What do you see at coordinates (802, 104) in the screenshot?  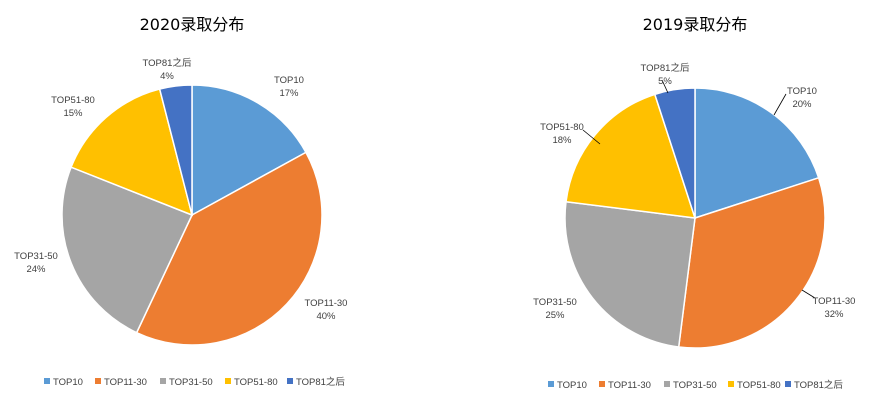 I see `slice-percent-label: 20%` at bounding box center [802, 104].